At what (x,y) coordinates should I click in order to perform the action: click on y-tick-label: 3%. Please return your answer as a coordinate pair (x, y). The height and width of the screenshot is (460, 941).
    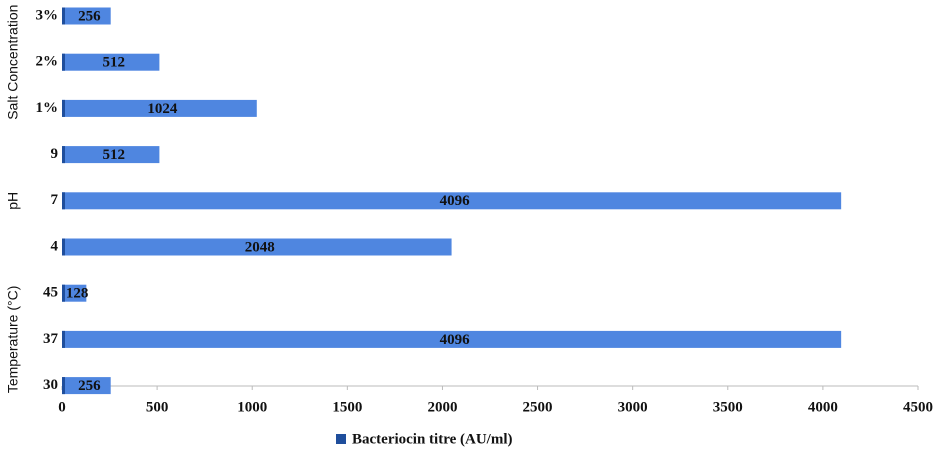
    Looking at the image, I should click on (47, 15).